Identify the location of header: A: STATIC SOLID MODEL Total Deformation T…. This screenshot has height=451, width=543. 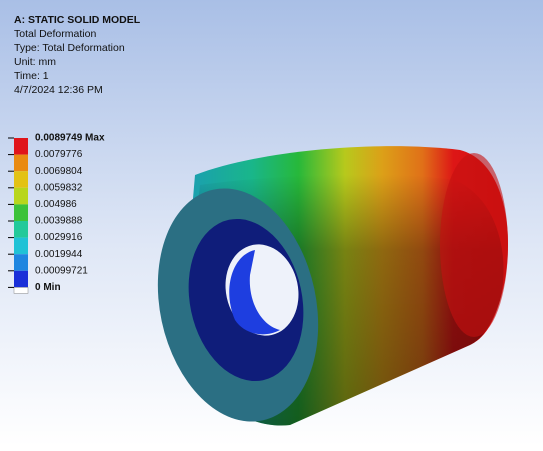
(77, 55).